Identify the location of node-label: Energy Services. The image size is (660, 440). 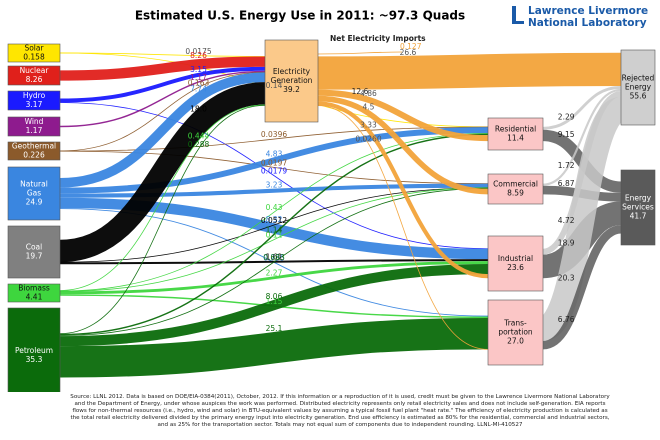
(638, 203).